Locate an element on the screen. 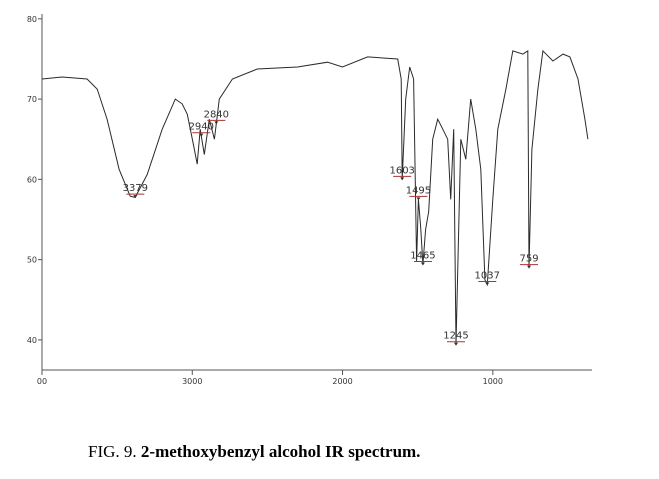 This screenshot has height=479, width=659. peak-label: 2940 is located at coordinates (201, 127).